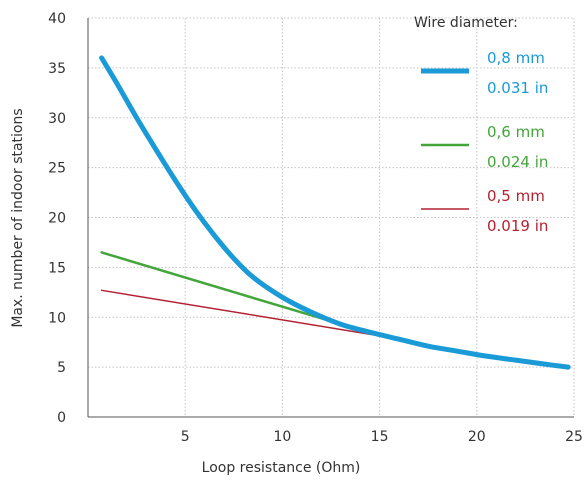 This screenshot has height=481, width=586. Describe the element at coordinates (516, 132) in the screenshot. I see `legend-label-0-6mm: 0,6 mm` at that location.